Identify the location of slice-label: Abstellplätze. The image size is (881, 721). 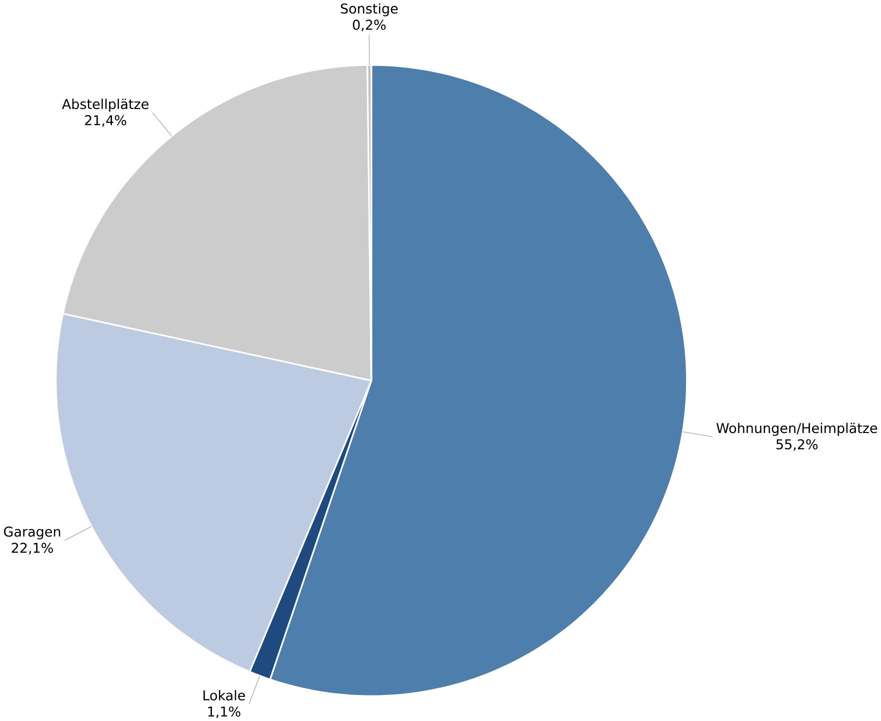
(105, 105).